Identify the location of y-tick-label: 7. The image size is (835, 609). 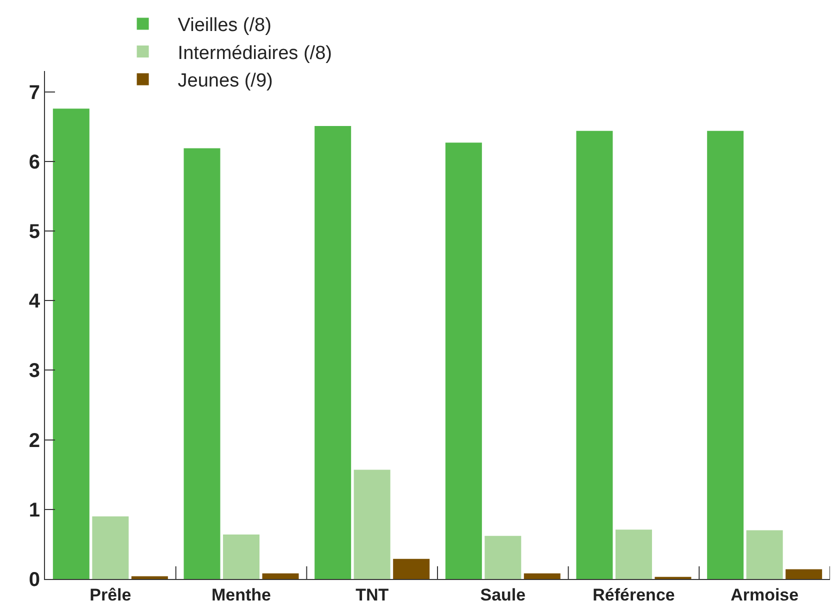
(34, 93).